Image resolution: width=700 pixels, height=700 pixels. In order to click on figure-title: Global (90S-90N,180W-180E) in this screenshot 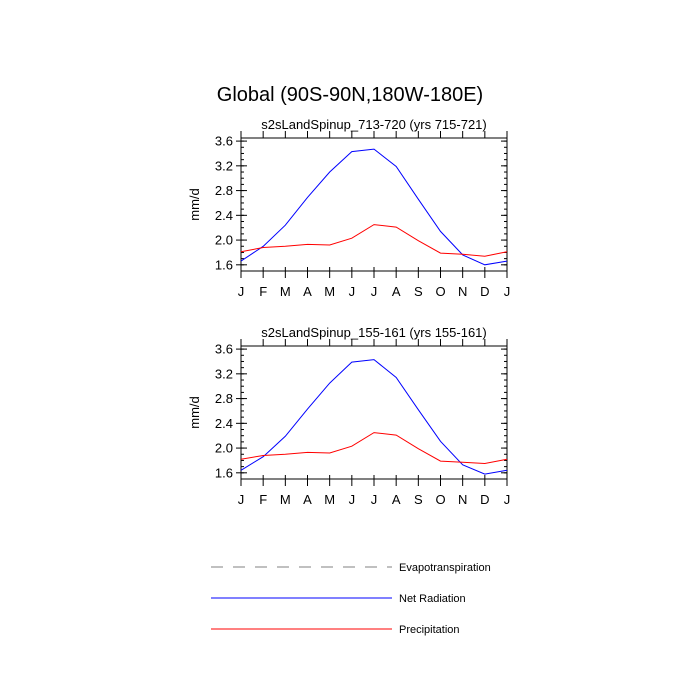, I will do `click(350, 95)`.